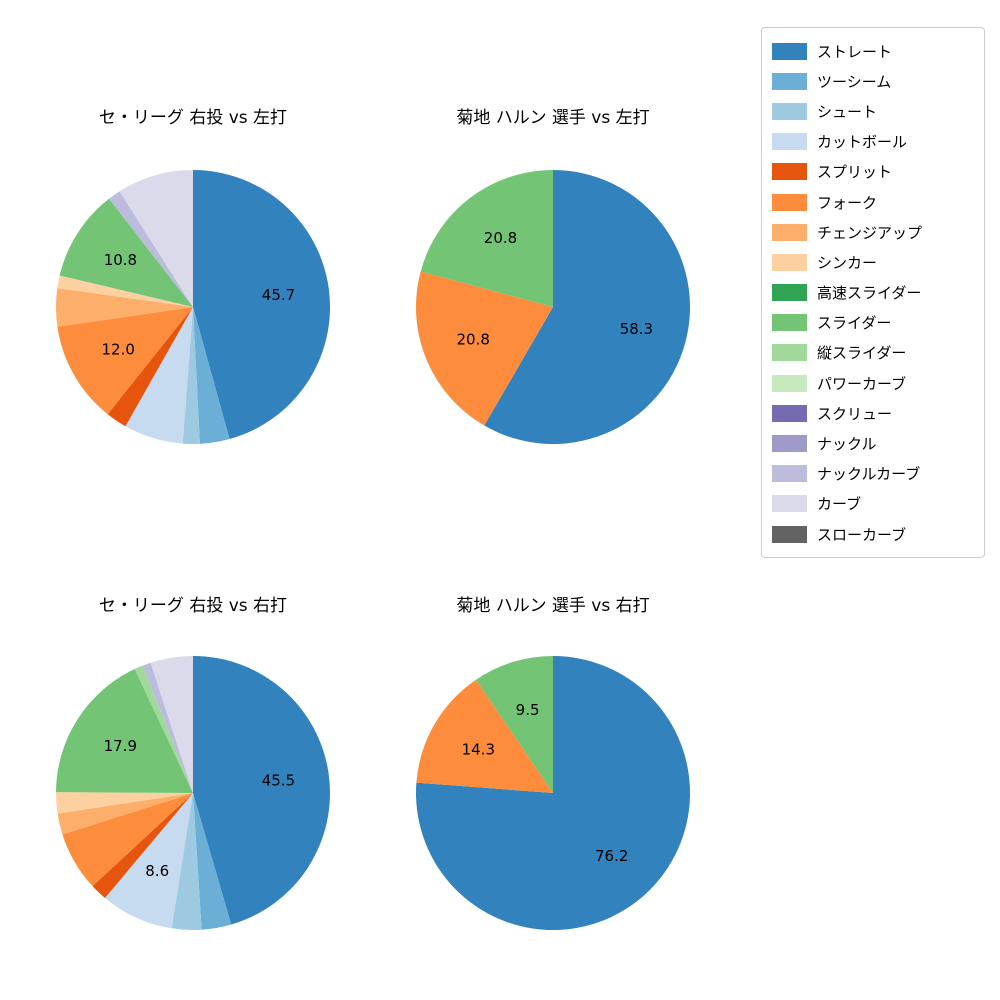 The width and height of the screenshot is (1000, 1000). I want to click on legend-item: カットボール, so click(873, 142).